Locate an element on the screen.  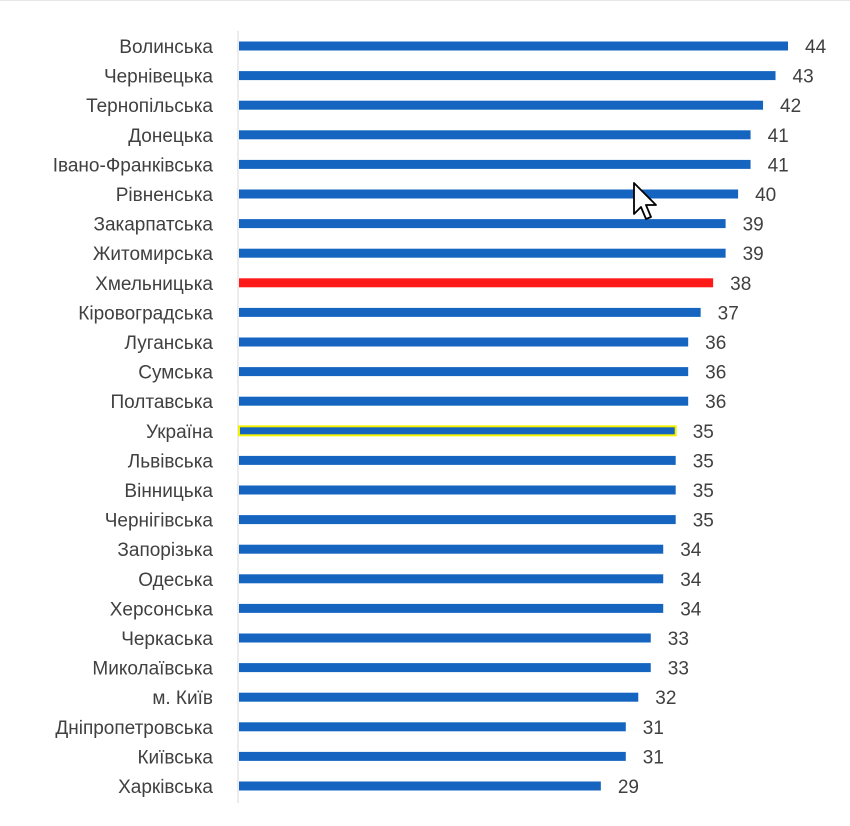
value-label: 32 is located at coordinates (665, 698).